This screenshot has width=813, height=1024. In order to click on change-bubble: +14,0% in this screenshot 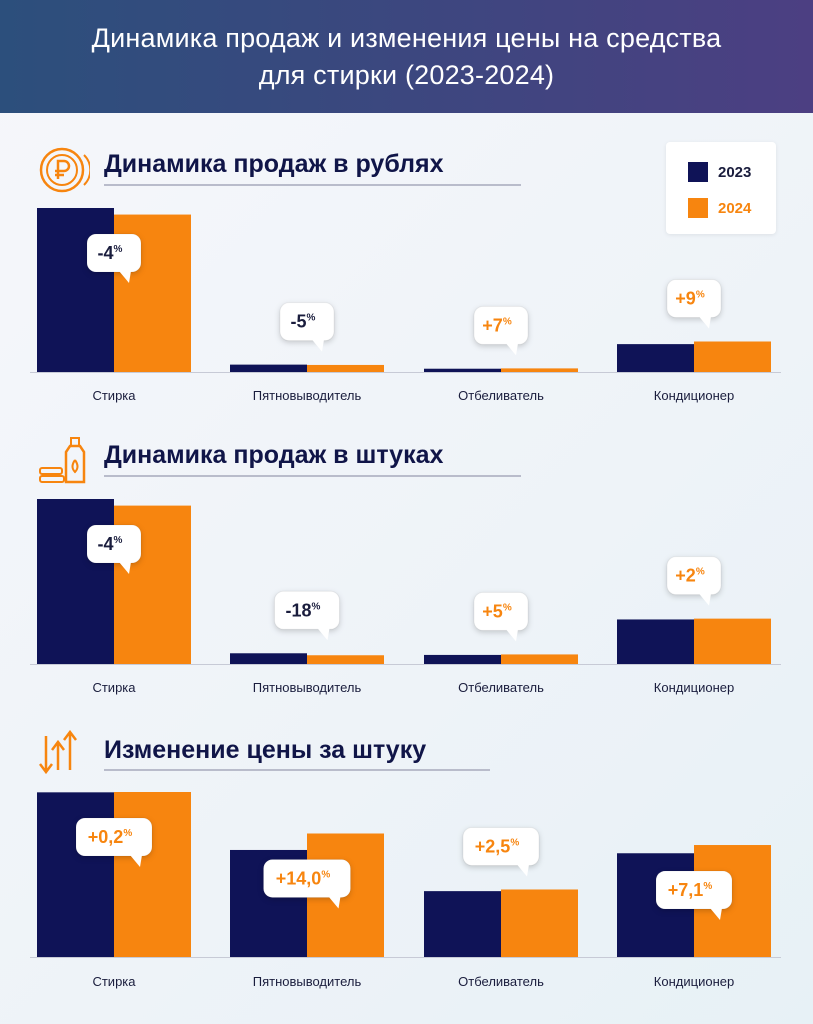, I will do `click(307, 883)`.